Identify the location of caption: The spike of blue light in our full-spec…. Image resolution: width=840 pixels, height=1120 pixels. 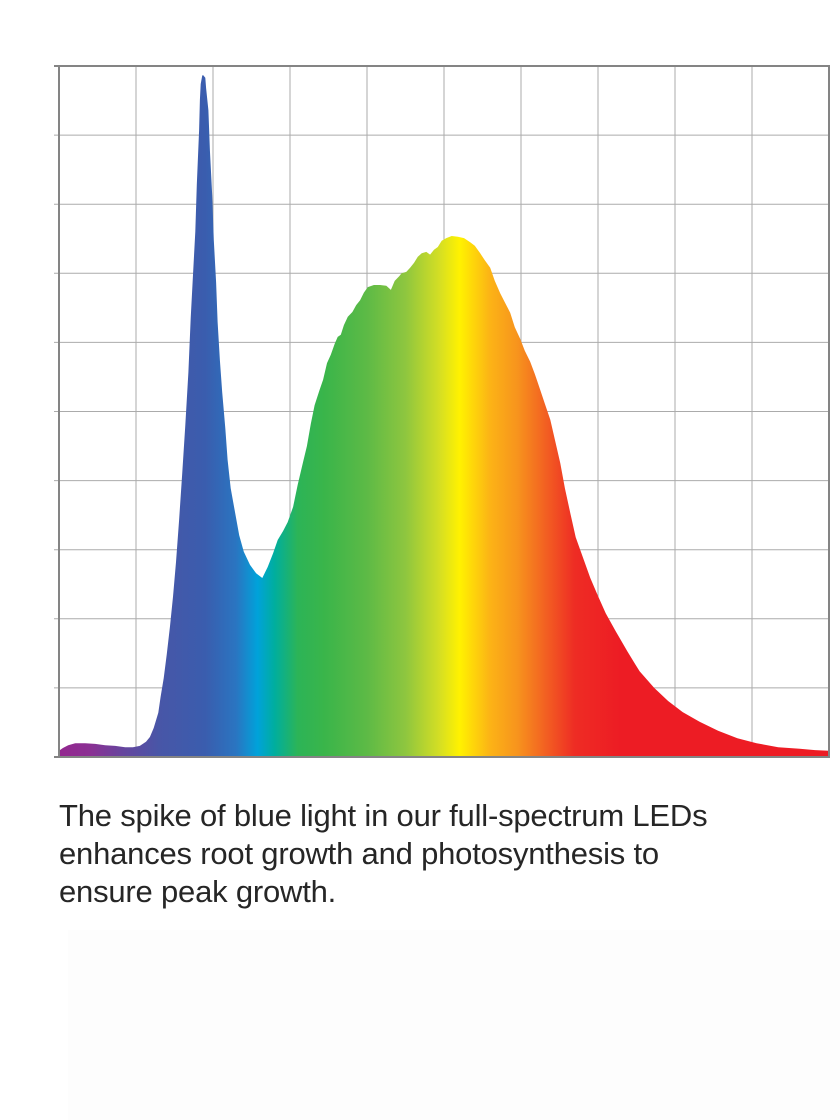
(424, 854).